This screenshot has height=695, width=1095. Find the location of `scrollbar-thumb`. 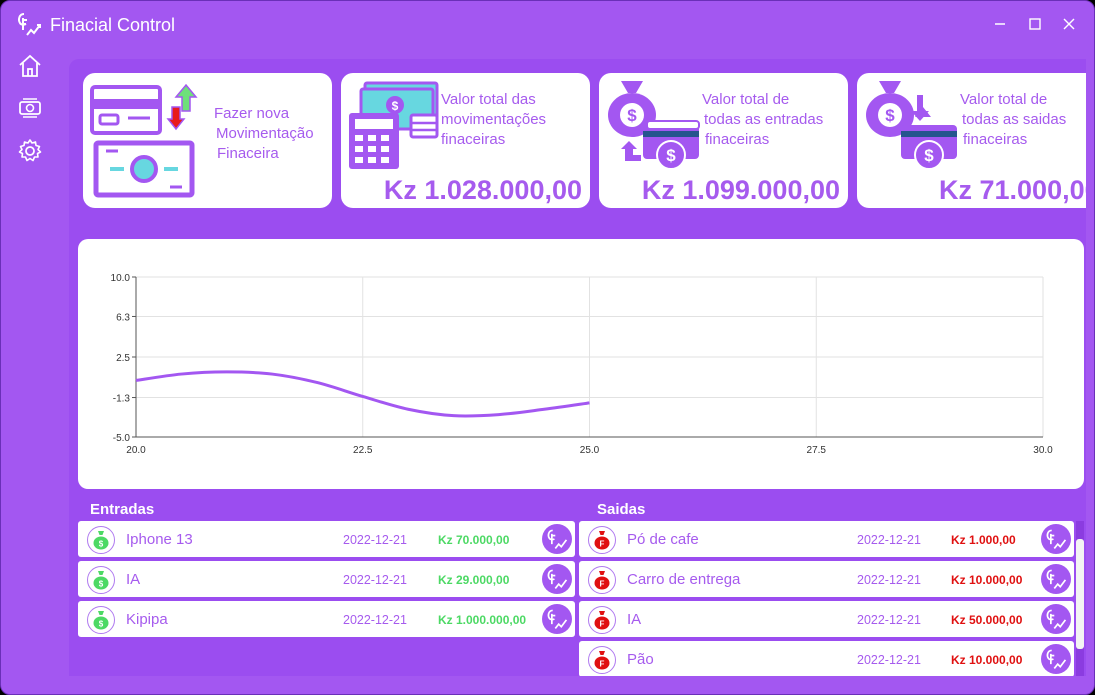

scrollbar-thumb is located at coordinates (1080, 594).